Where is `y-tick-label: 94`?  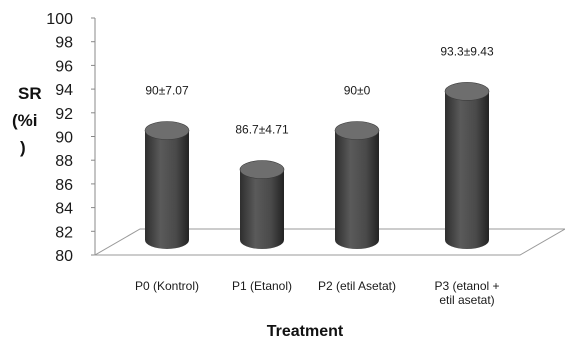
y-tick-label: 94 is located at coordinates (64, 90).